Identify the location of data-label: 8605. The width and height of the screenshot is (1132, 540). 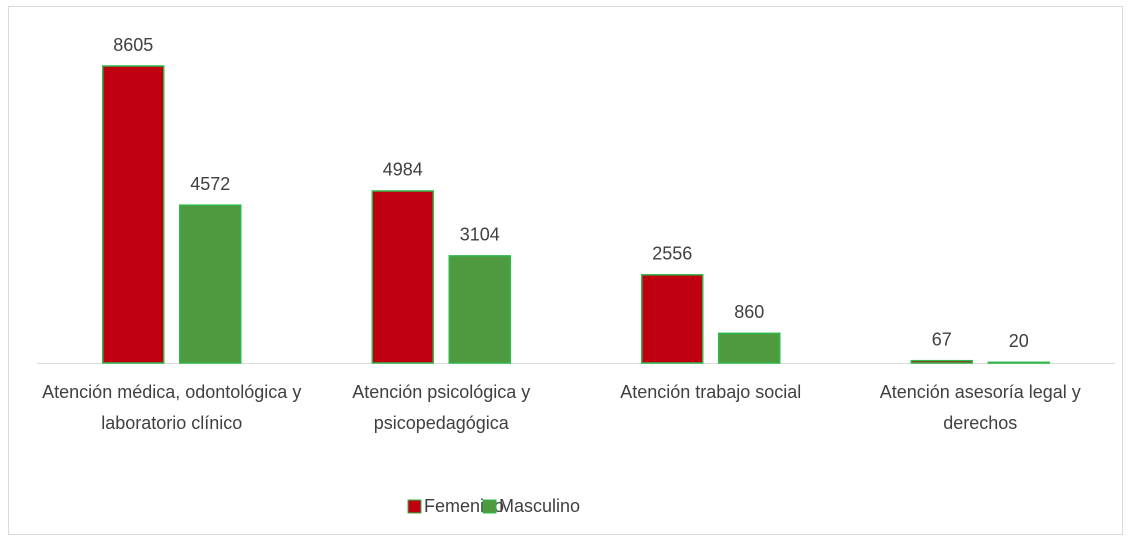
(133, 45).